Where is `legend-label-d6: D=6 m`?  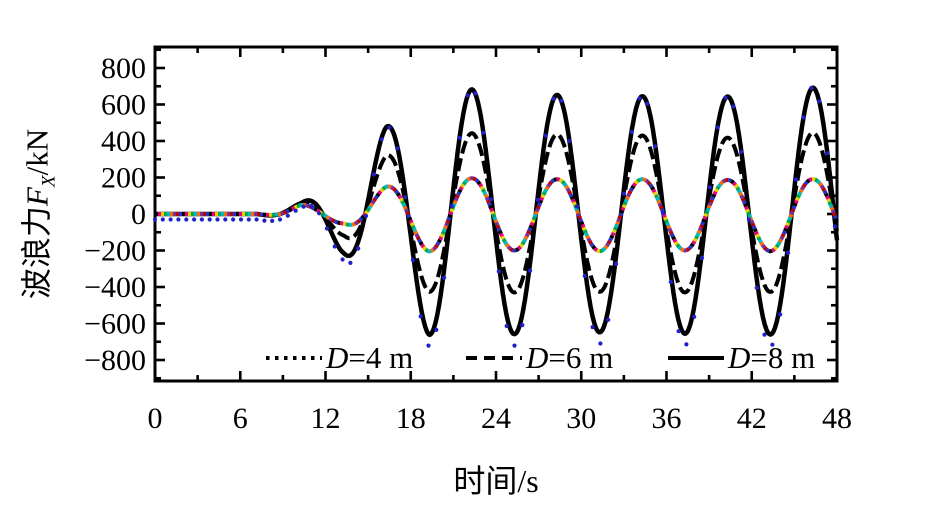
legend-label-d6: D=6 m is located at coordinates (569, 358).